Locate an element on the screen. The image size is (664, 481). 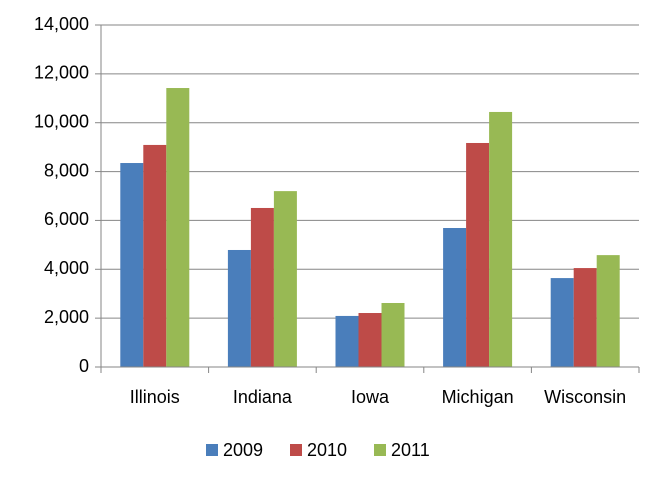
y-tick-label: 14,000 is located at coordinates (61, 24).